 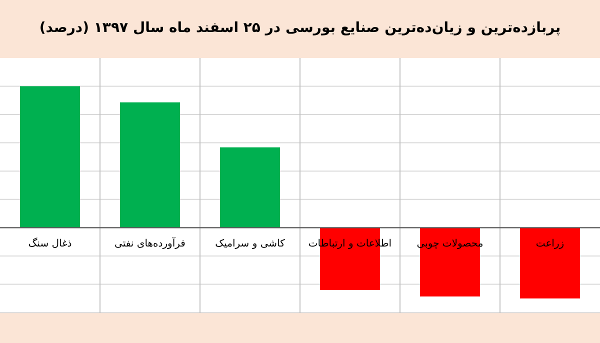 I want to click on x-tick-label: کاشی و سرامیک, so click(x=250, y=244).